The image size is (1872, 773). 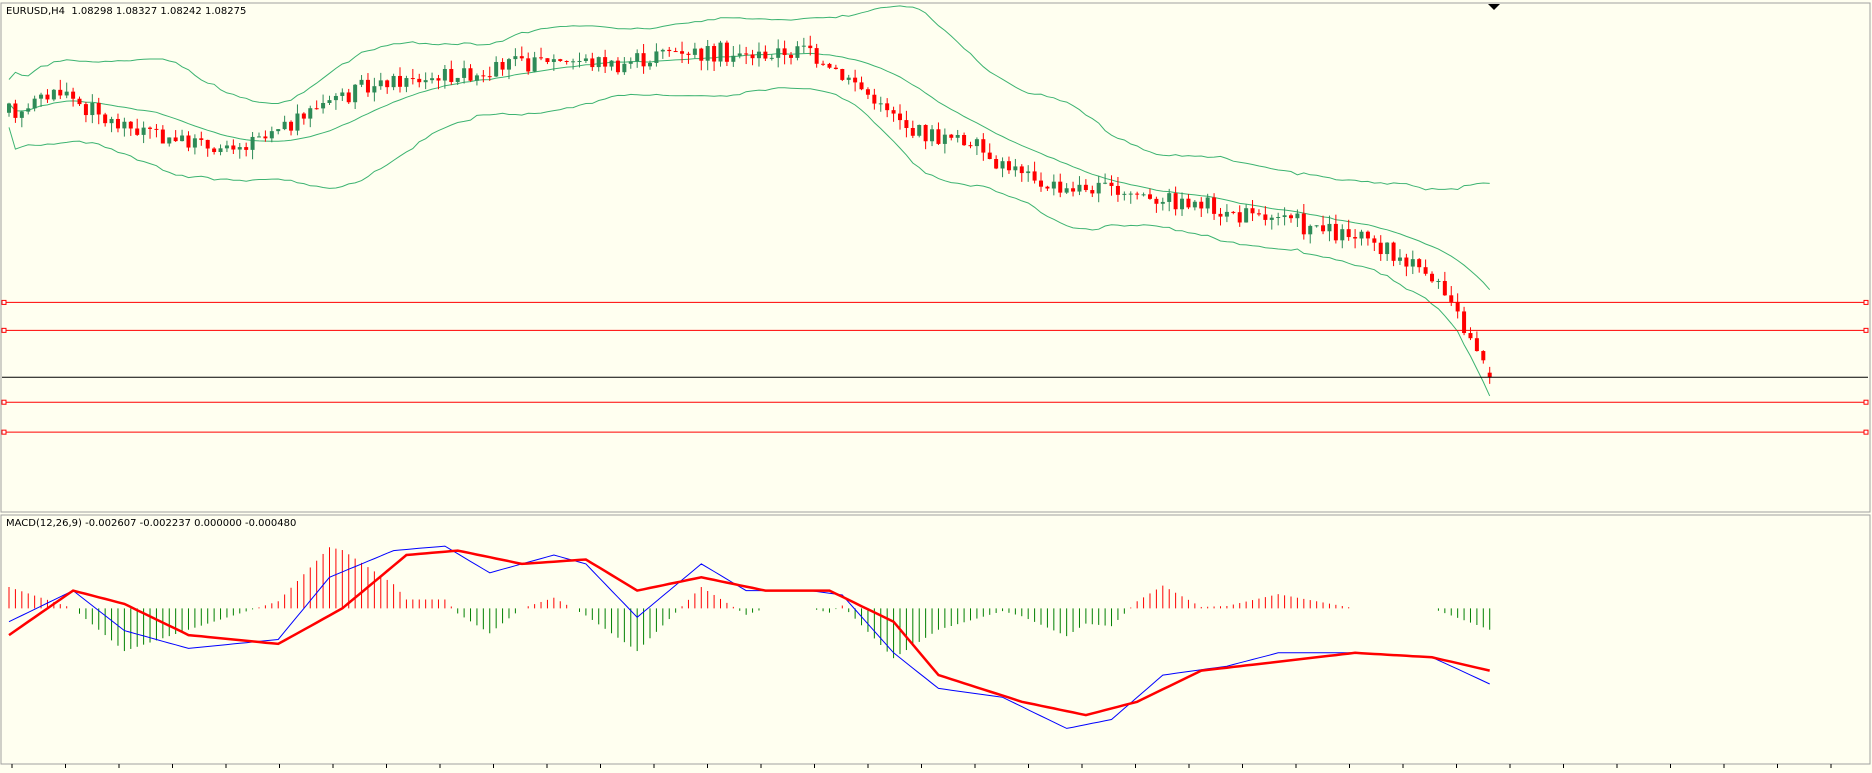 What do you see at coordinates (1866, 402) in the screenshot?
I see `level-handle-right` at bounding box center [1866, 402].